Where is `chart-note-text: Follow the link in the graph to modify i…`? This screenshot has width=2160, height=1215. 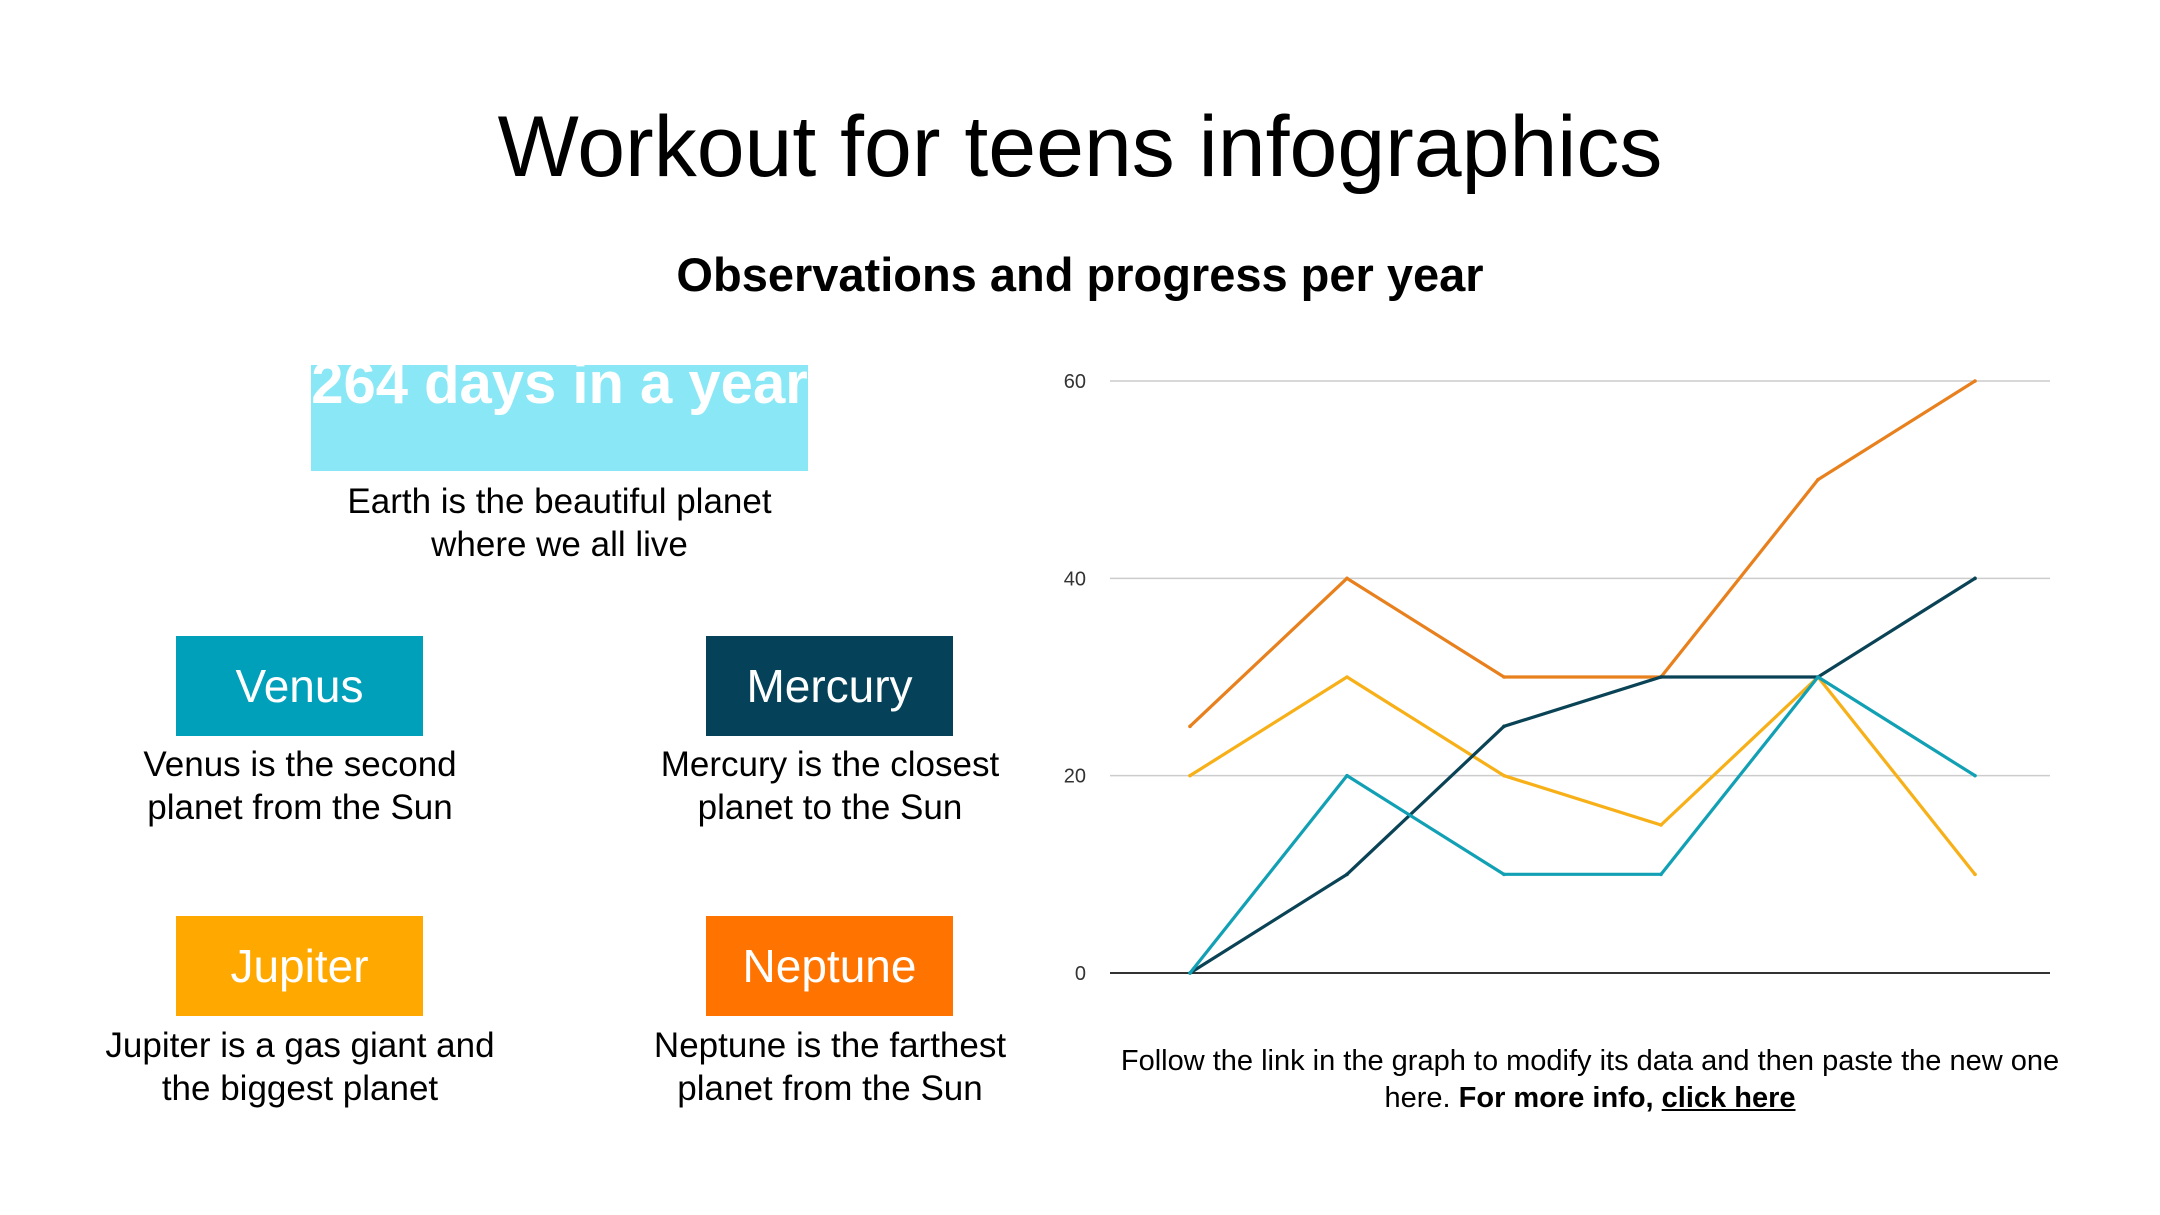
chart-note-text: Follow the link in the graph to modify i… is located at coordinates (1590, 1079).